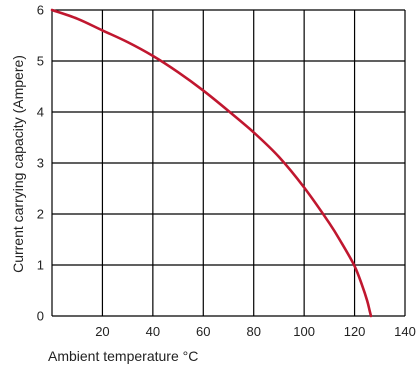 This screenshot has width=419, height=369. What do you see at coordinates (40, 112) in the screenshot?
I see `y-tick-label: 4` at bounding box center [40, 112].